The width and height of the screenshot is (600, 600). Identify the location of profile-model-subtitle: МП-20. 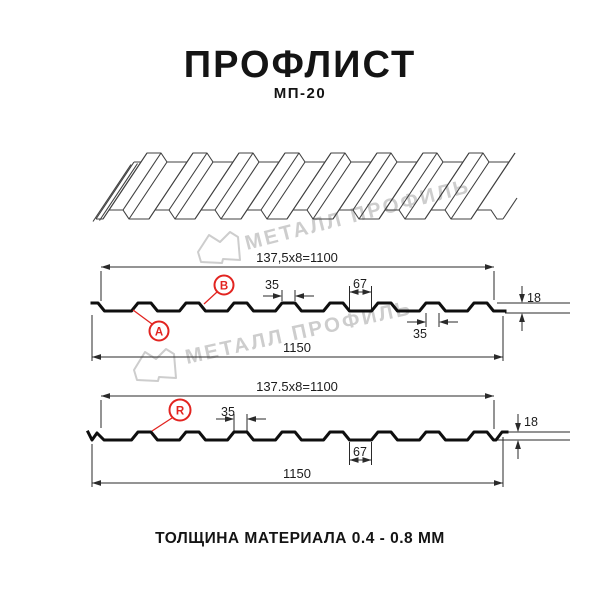
(300, 93).